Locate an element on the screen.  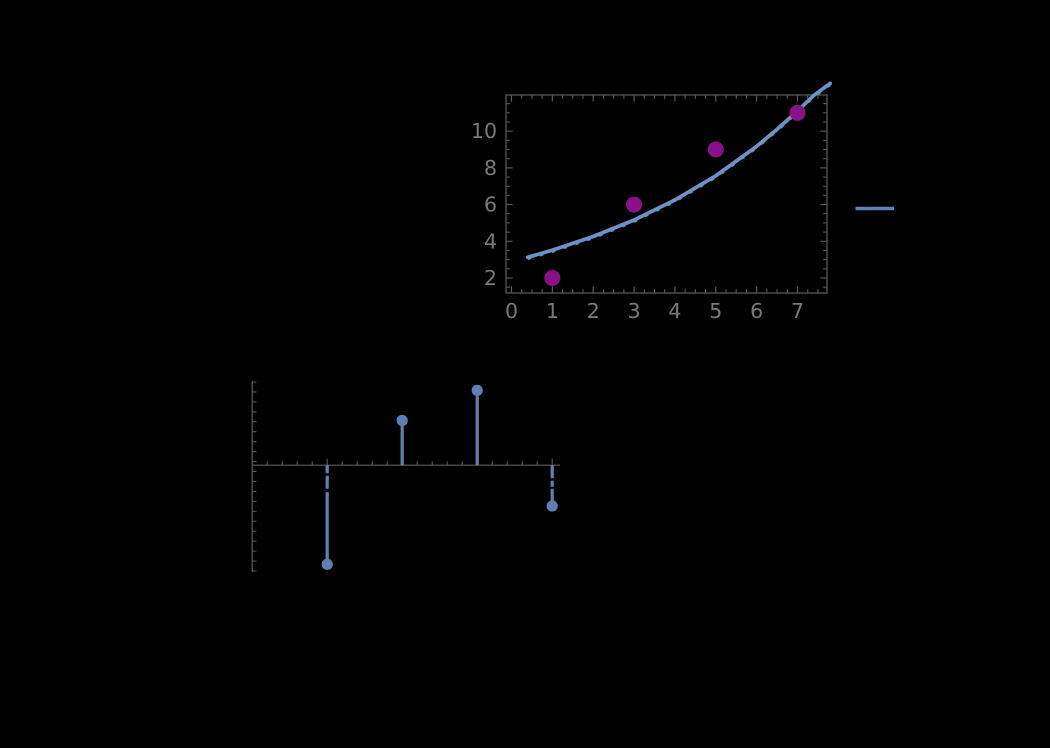
exponential-fit-chart: 0 1 2 3 4 5 6 7 2 4 6 8 10 is located at coordinates (652, 202).